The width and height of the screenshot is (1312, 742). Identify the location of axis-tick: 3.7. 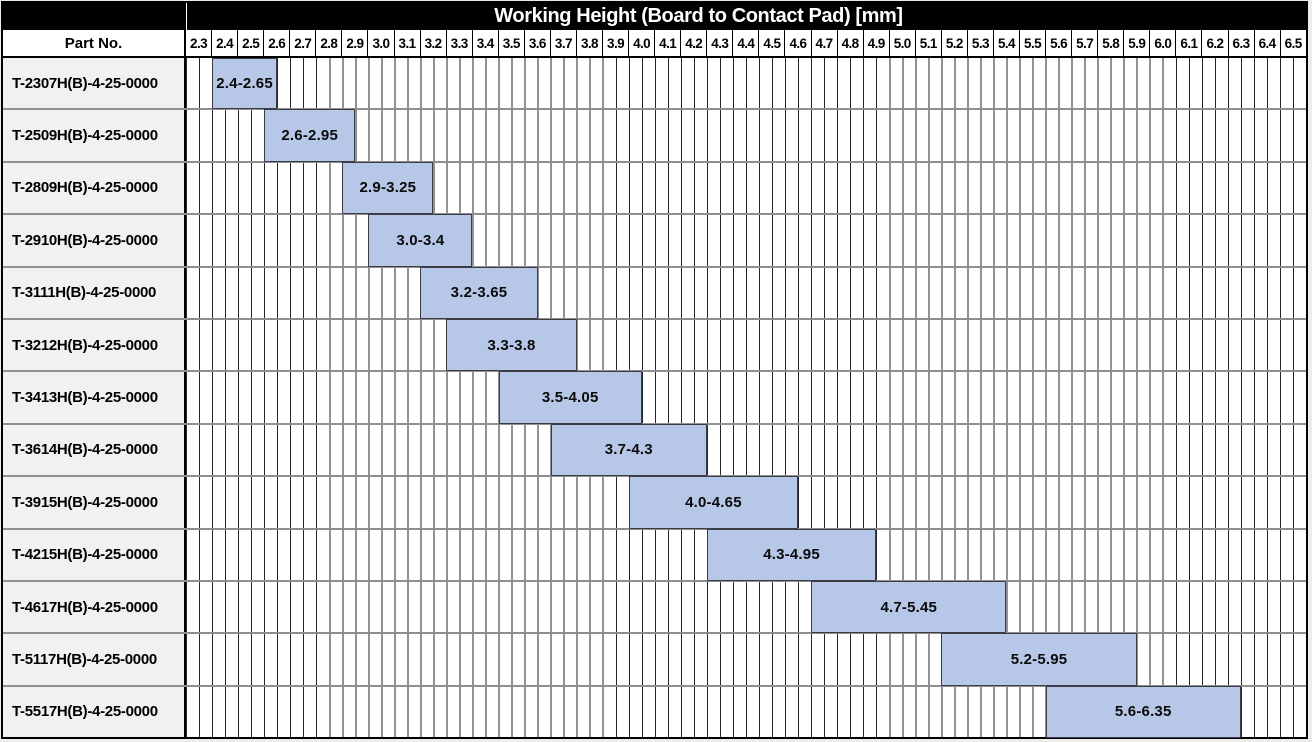
(562, 43).